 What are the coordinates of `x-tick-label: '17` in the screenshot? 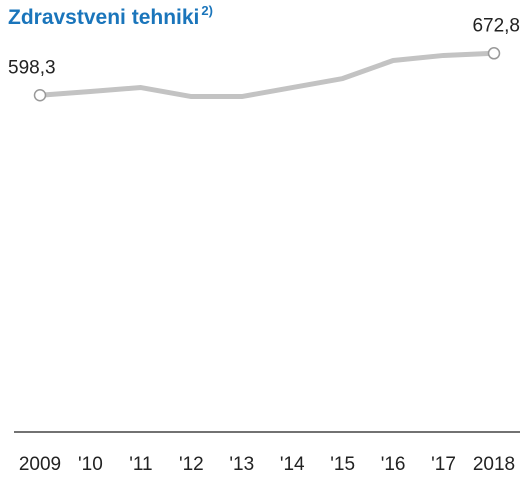 It's located at (443, 464).